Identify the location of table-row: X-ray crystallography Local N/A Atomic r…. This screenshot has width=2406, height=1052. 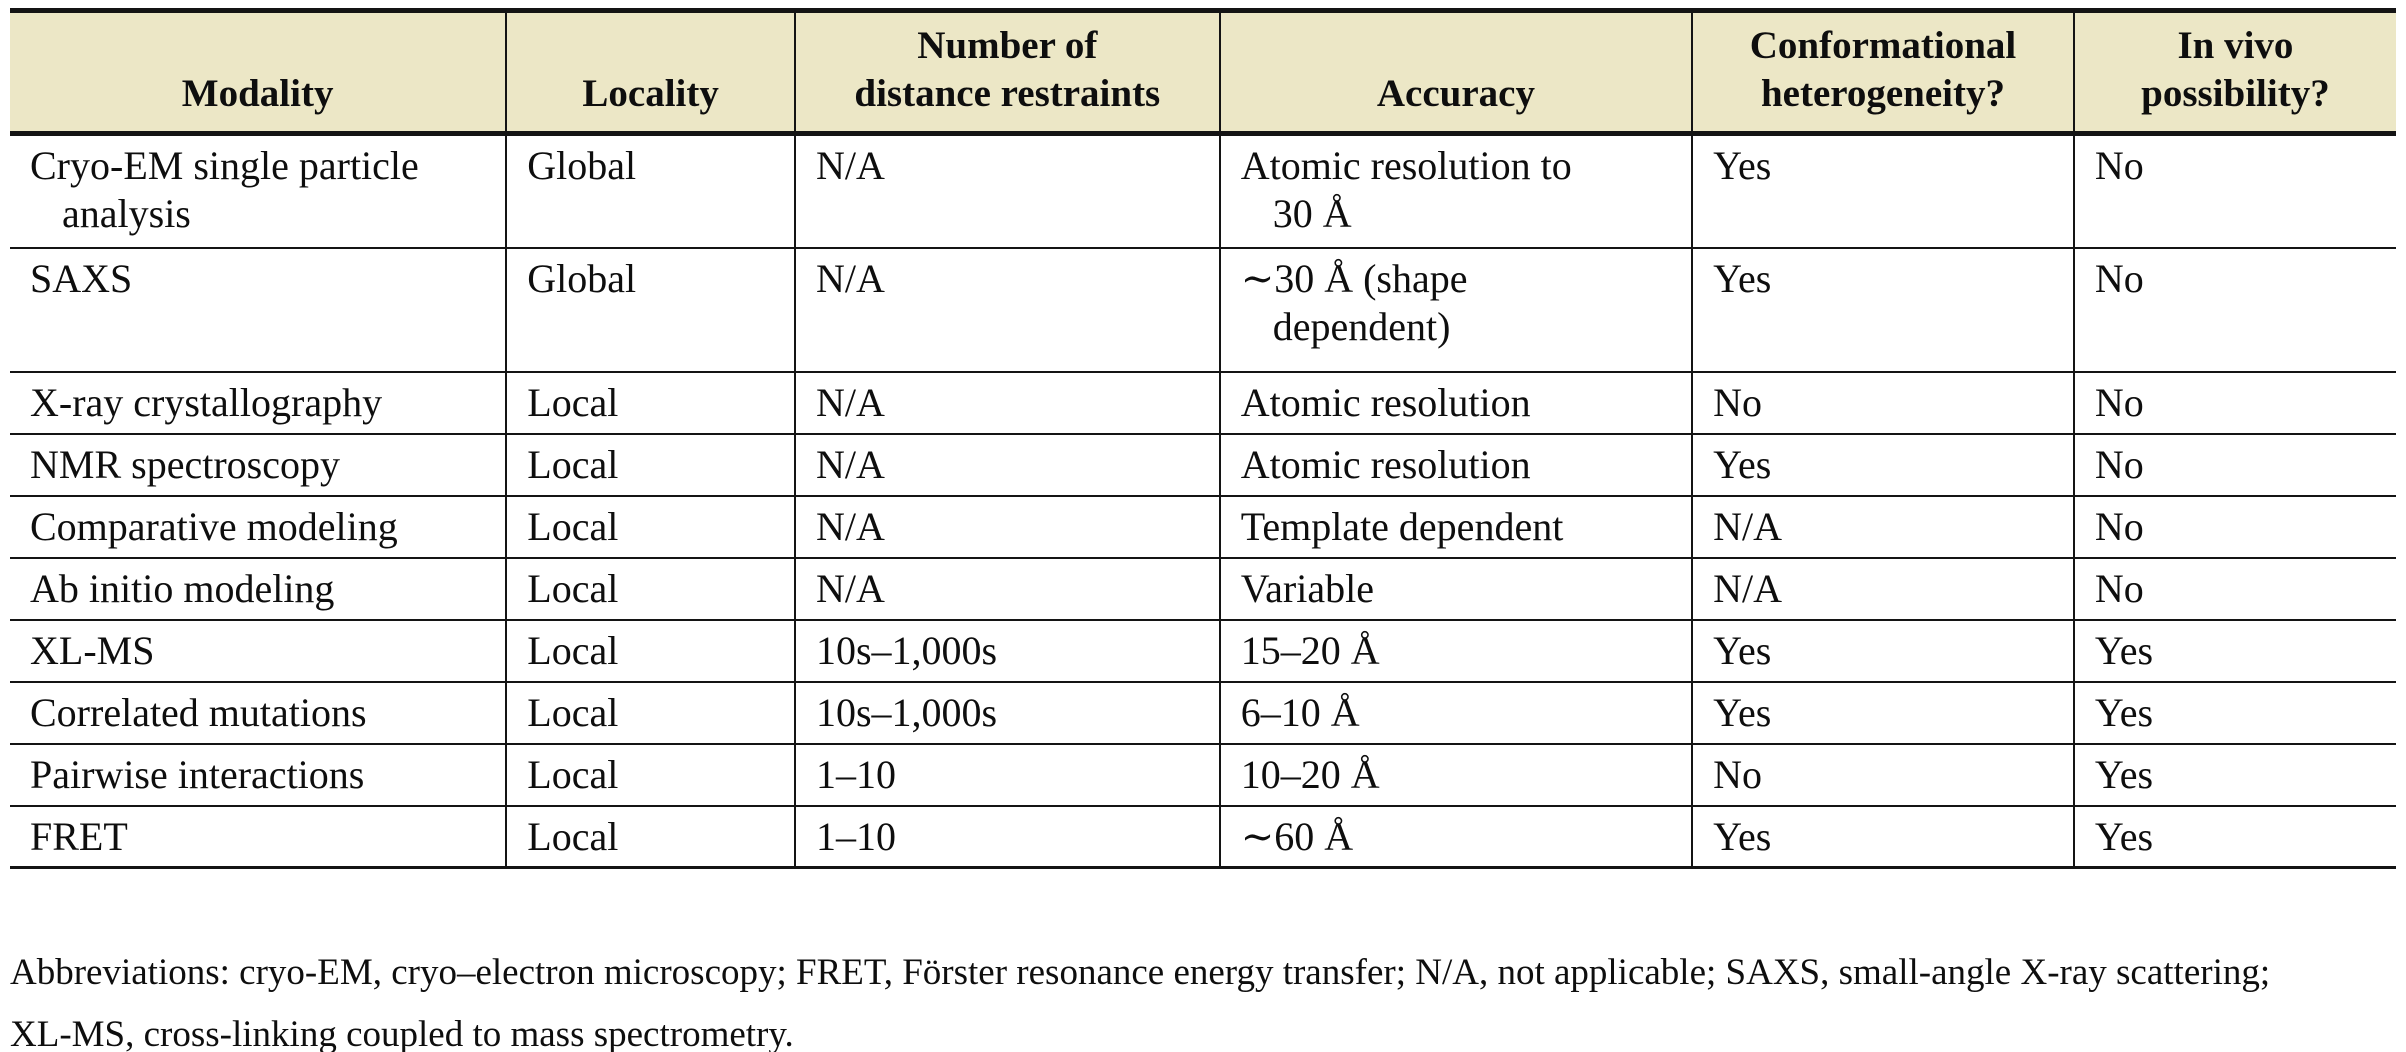
(1203, 402).